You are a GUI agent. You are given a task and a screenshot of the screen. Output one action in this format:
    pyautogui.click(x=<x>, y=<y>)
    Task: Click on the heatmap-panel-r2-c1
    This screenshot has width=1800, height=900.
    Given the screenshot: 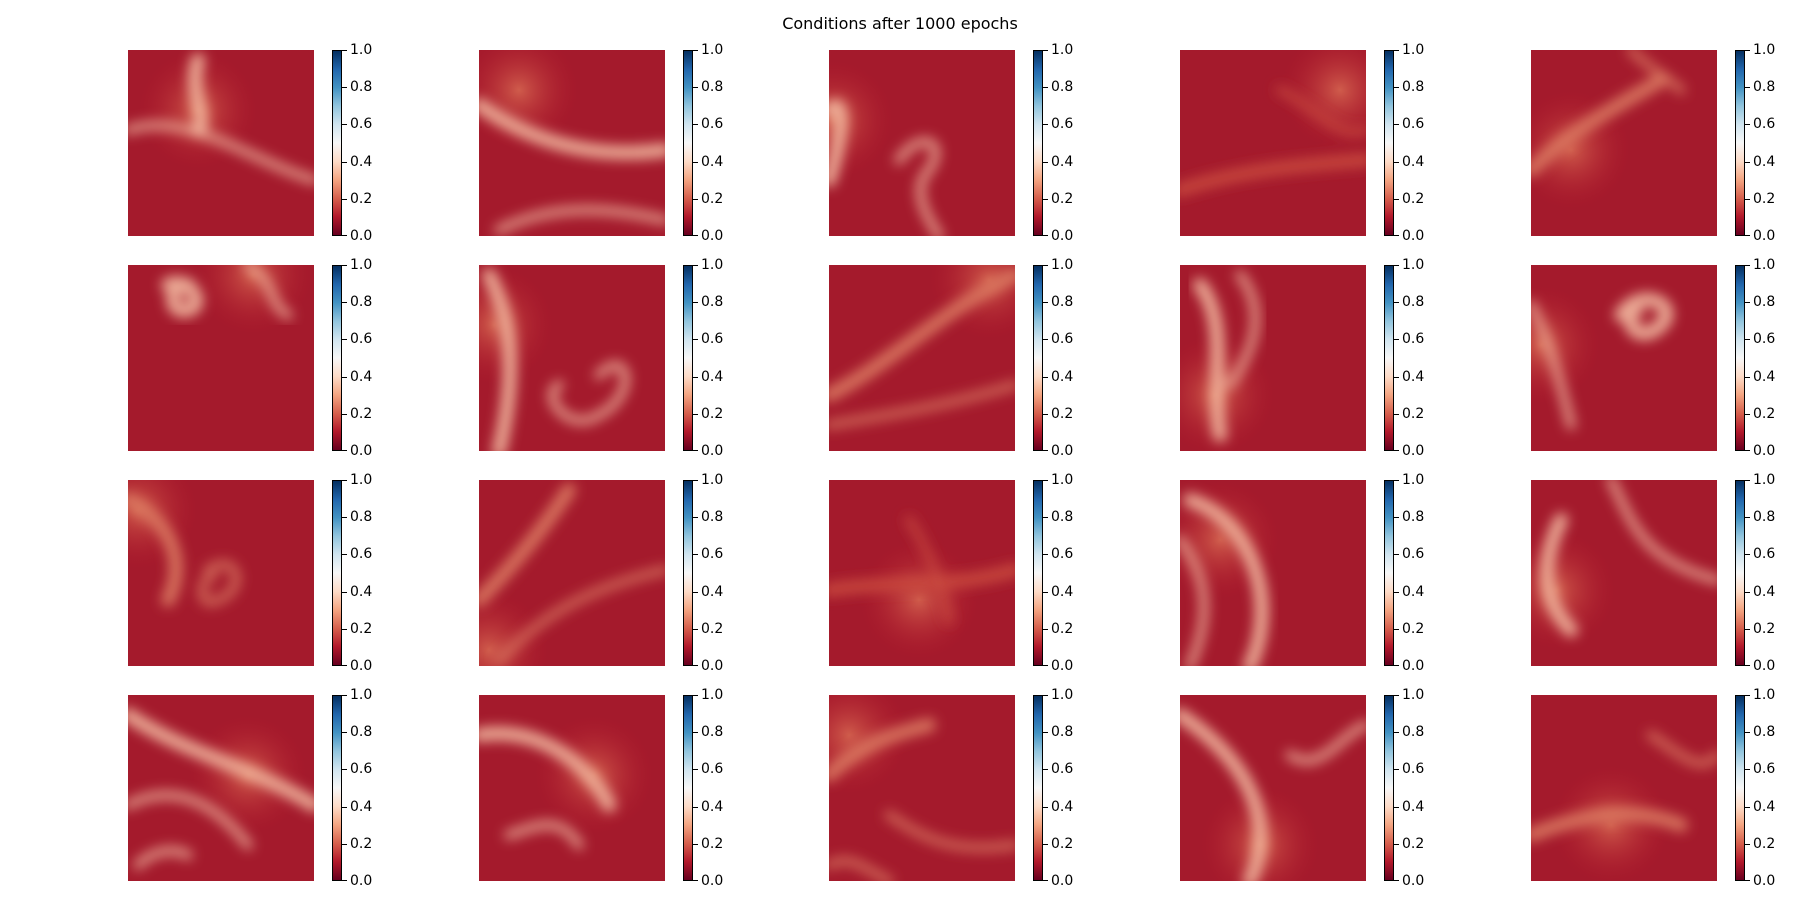 What is the action you would take?
    pyautogui.click(x=221, y=358)
    